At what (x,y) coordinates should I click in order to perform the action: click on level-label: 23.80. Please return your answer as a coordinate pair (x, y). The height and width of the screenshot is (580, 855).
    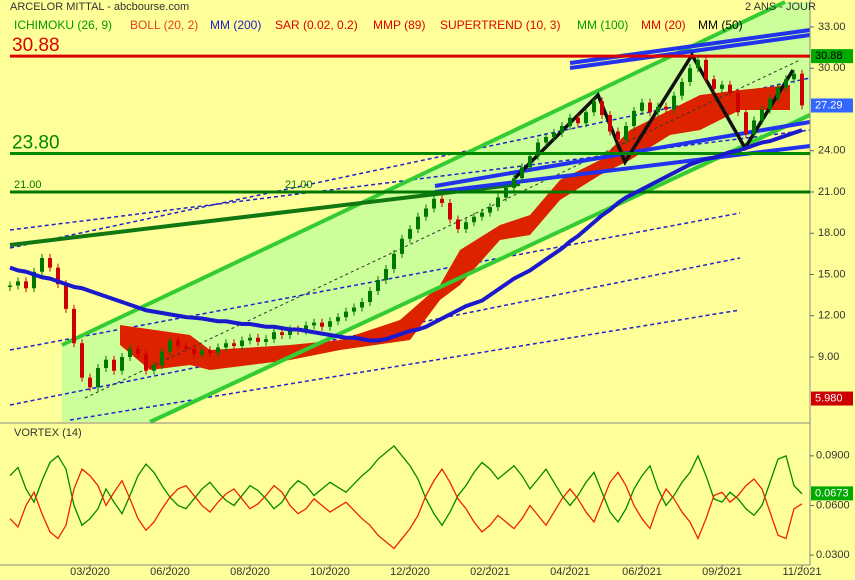
    Looking at the image, I should click on (36, 142).